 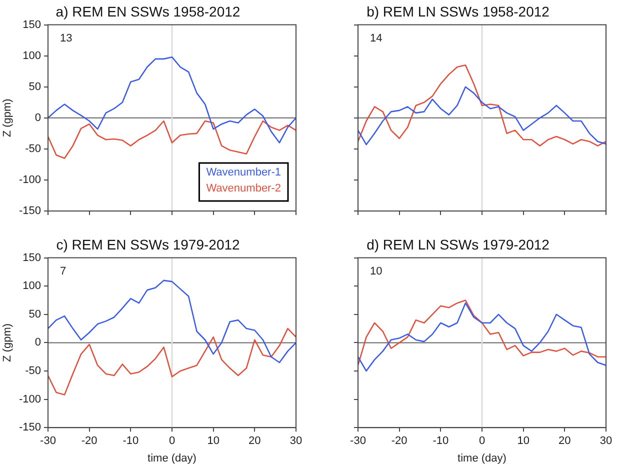 I want to click on annotation: 10, so click(x=376, y=271).